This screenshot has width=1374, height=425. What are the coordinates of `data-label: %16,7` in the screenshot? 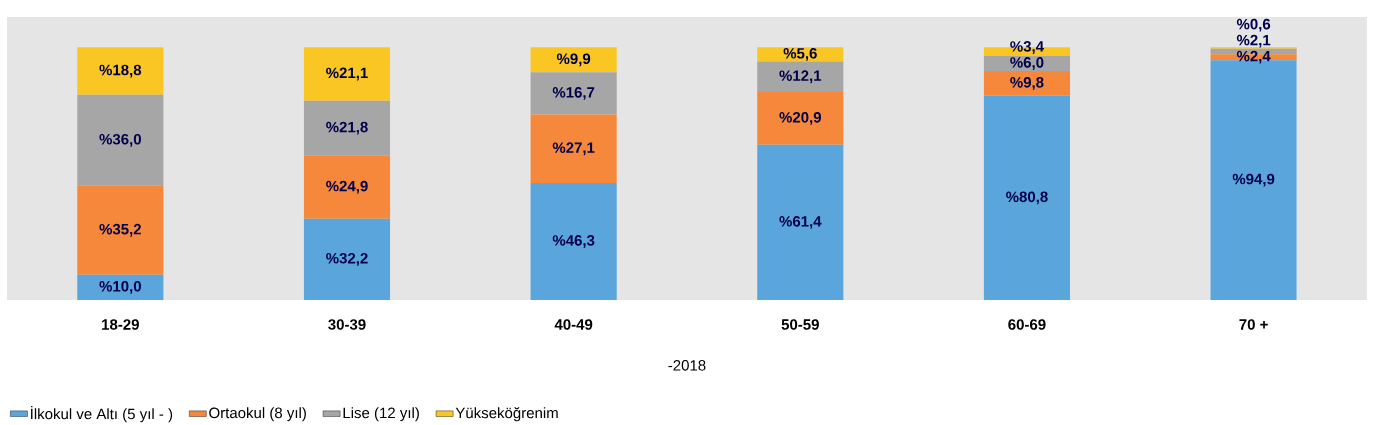 It's located at (573, 93).